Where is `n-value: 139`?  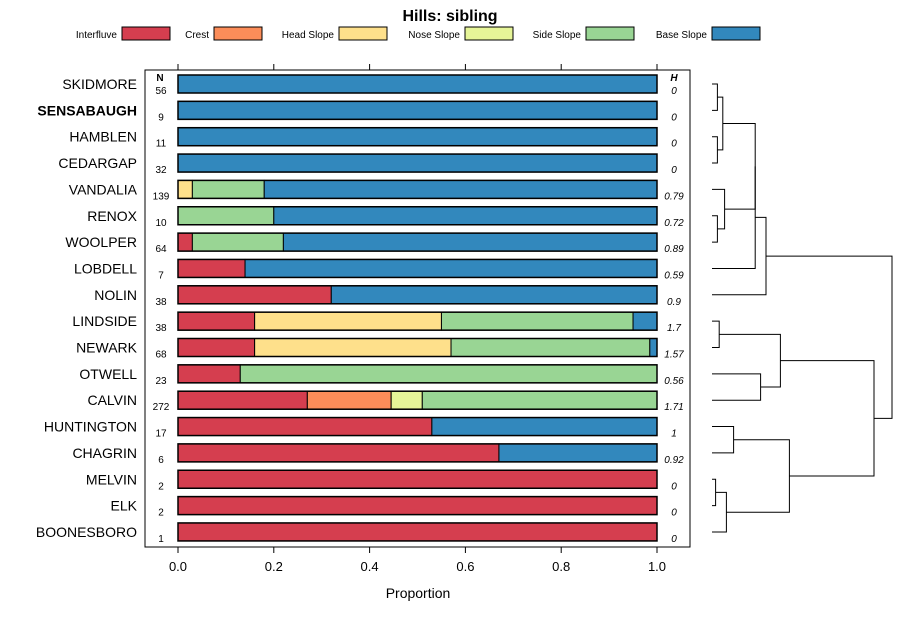 n-value: 139 is located at coordinates (161, 196).